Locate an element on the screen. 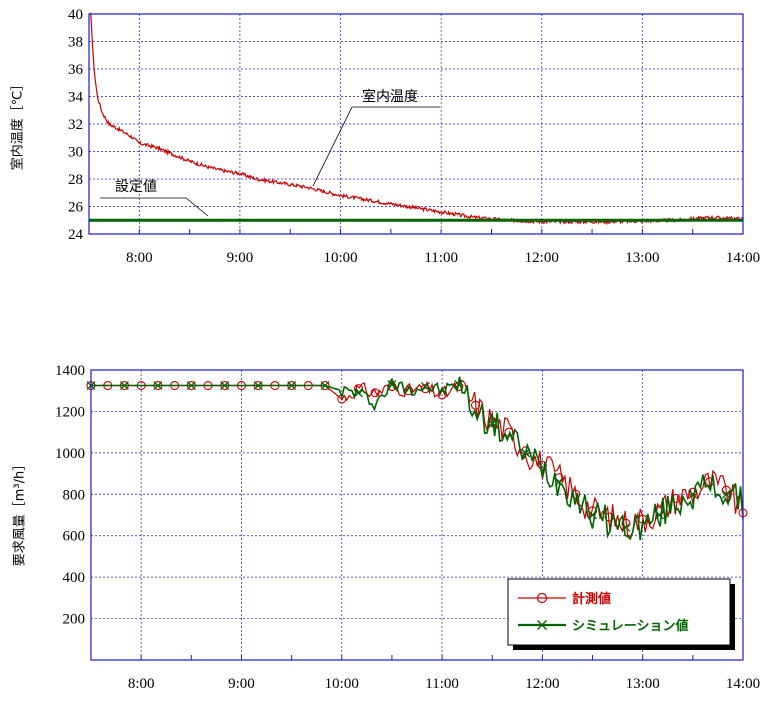 The image size is (768, 702). legend-box is located at coordinates (619, 612).